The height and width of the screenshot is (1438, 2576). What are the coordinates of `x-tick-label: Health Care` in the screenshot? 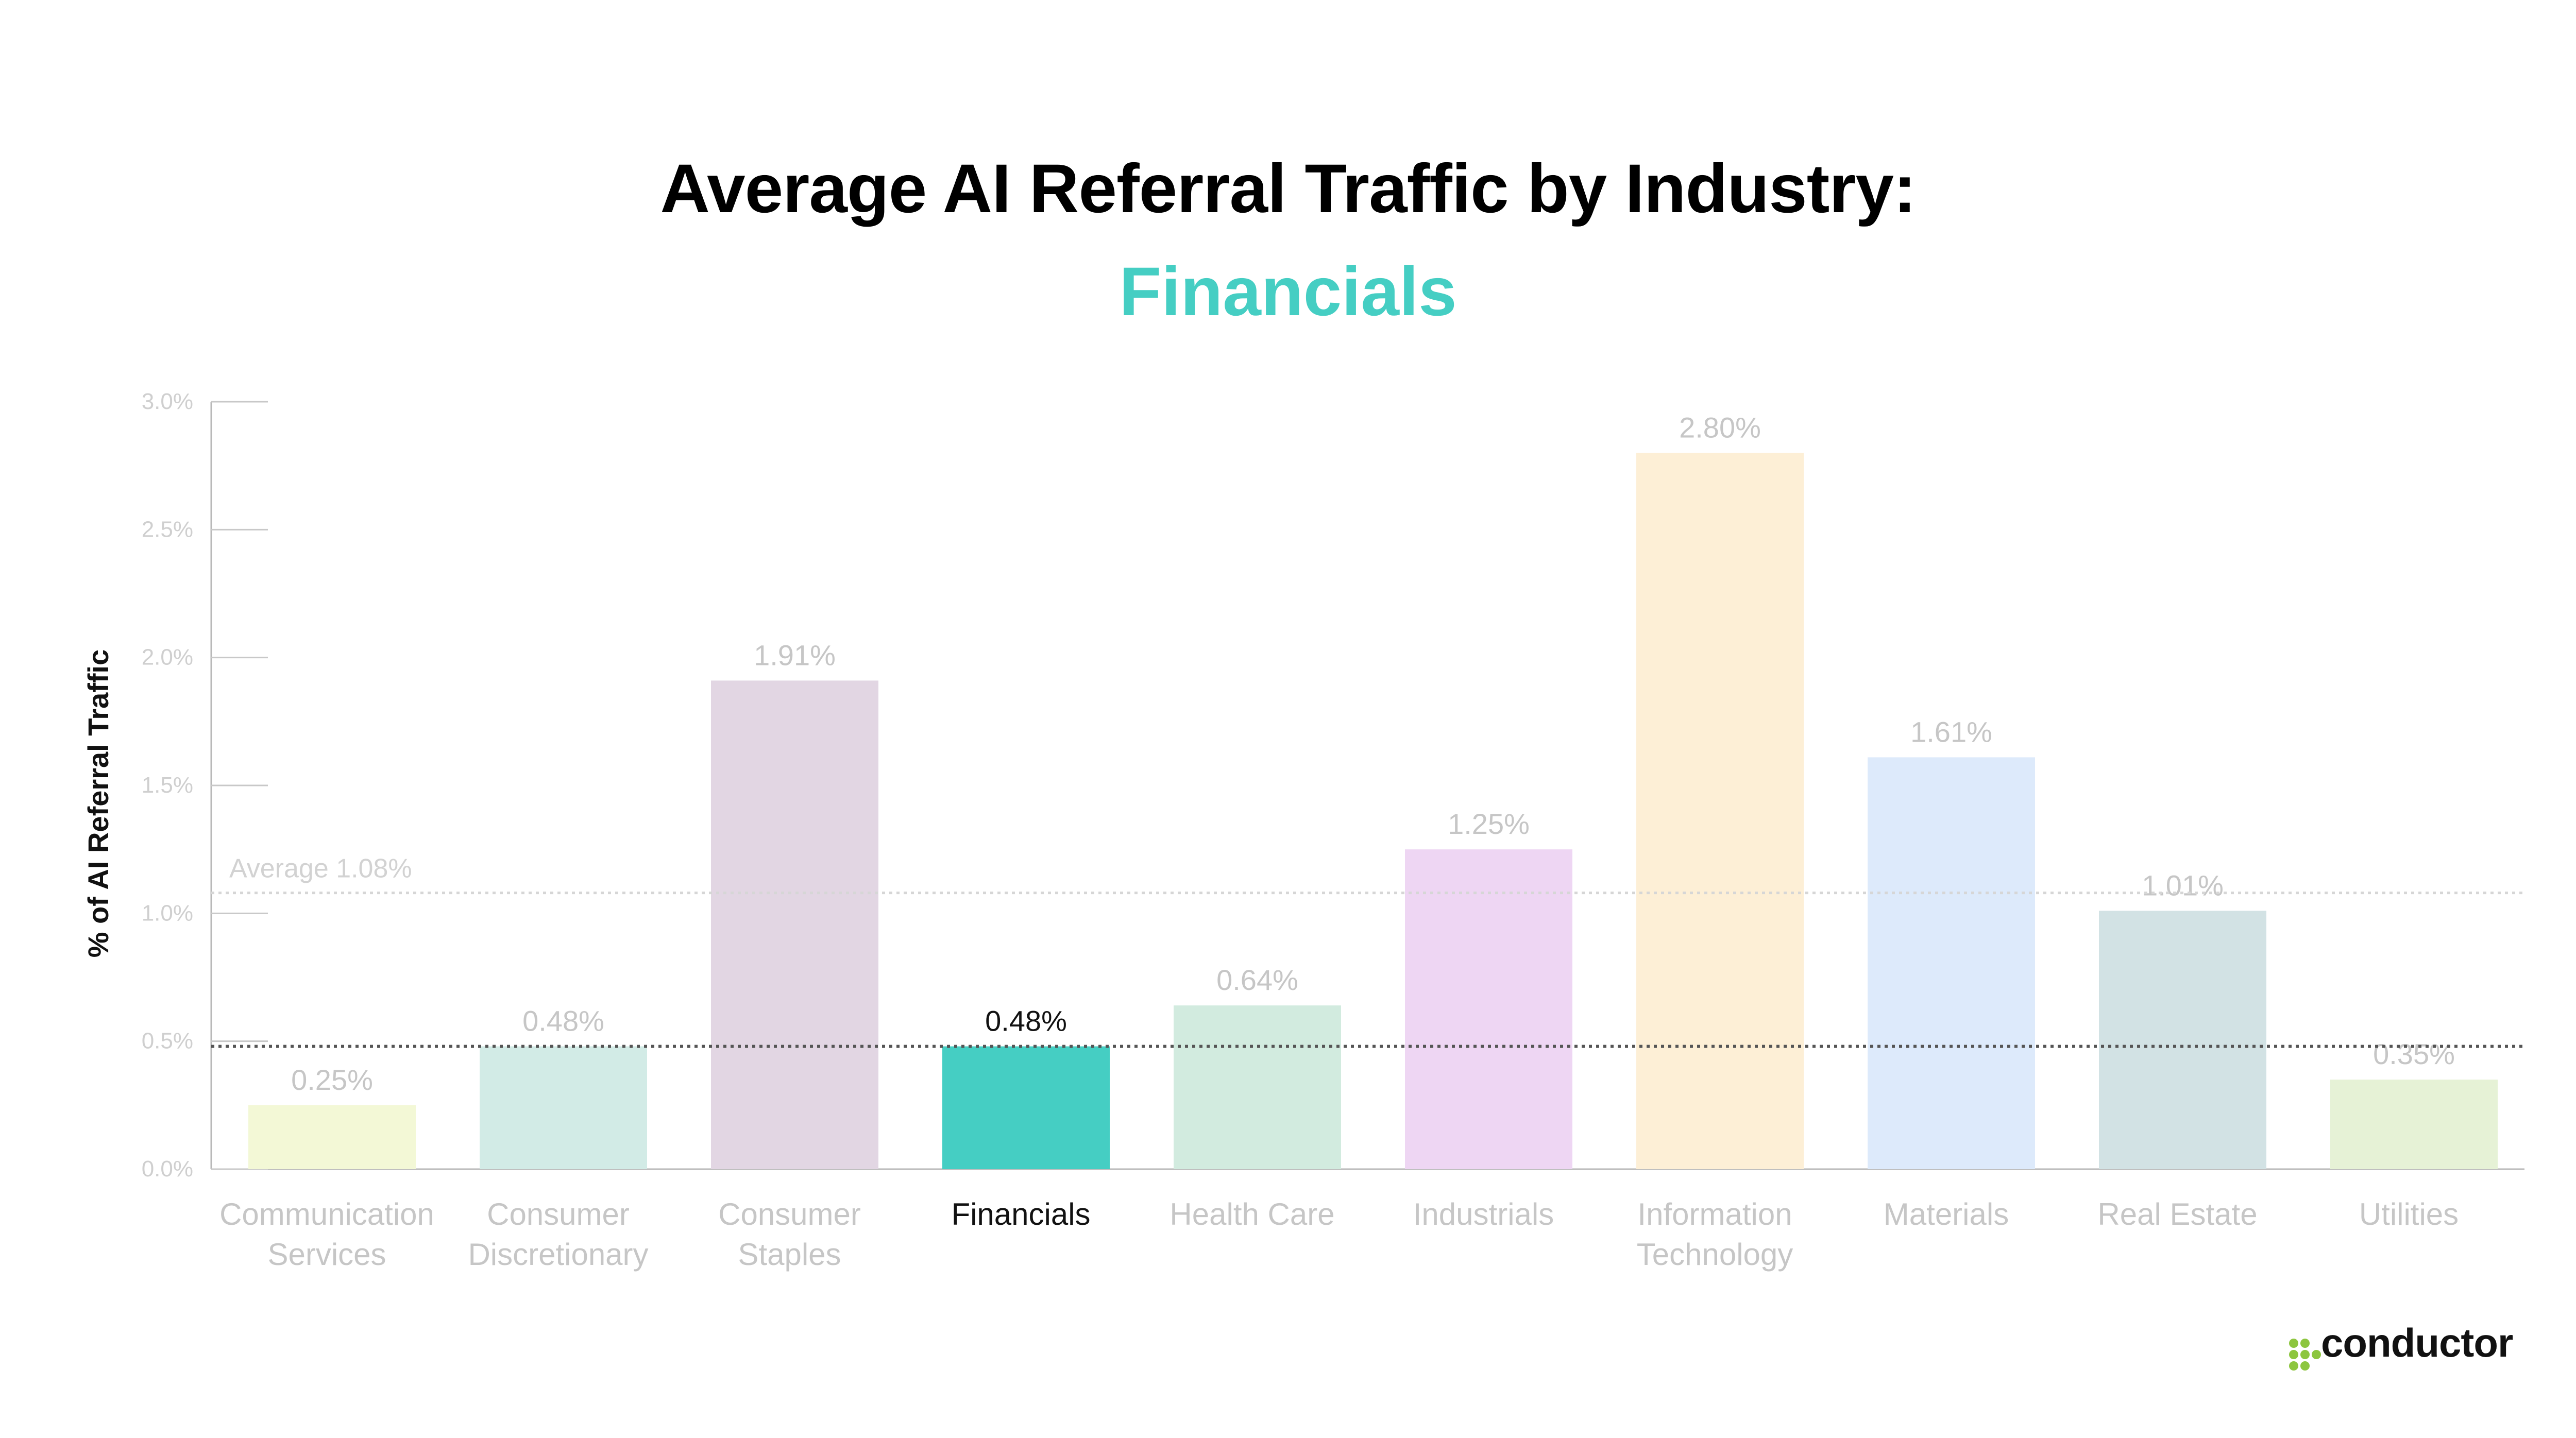 It's located at (1252, 1214).